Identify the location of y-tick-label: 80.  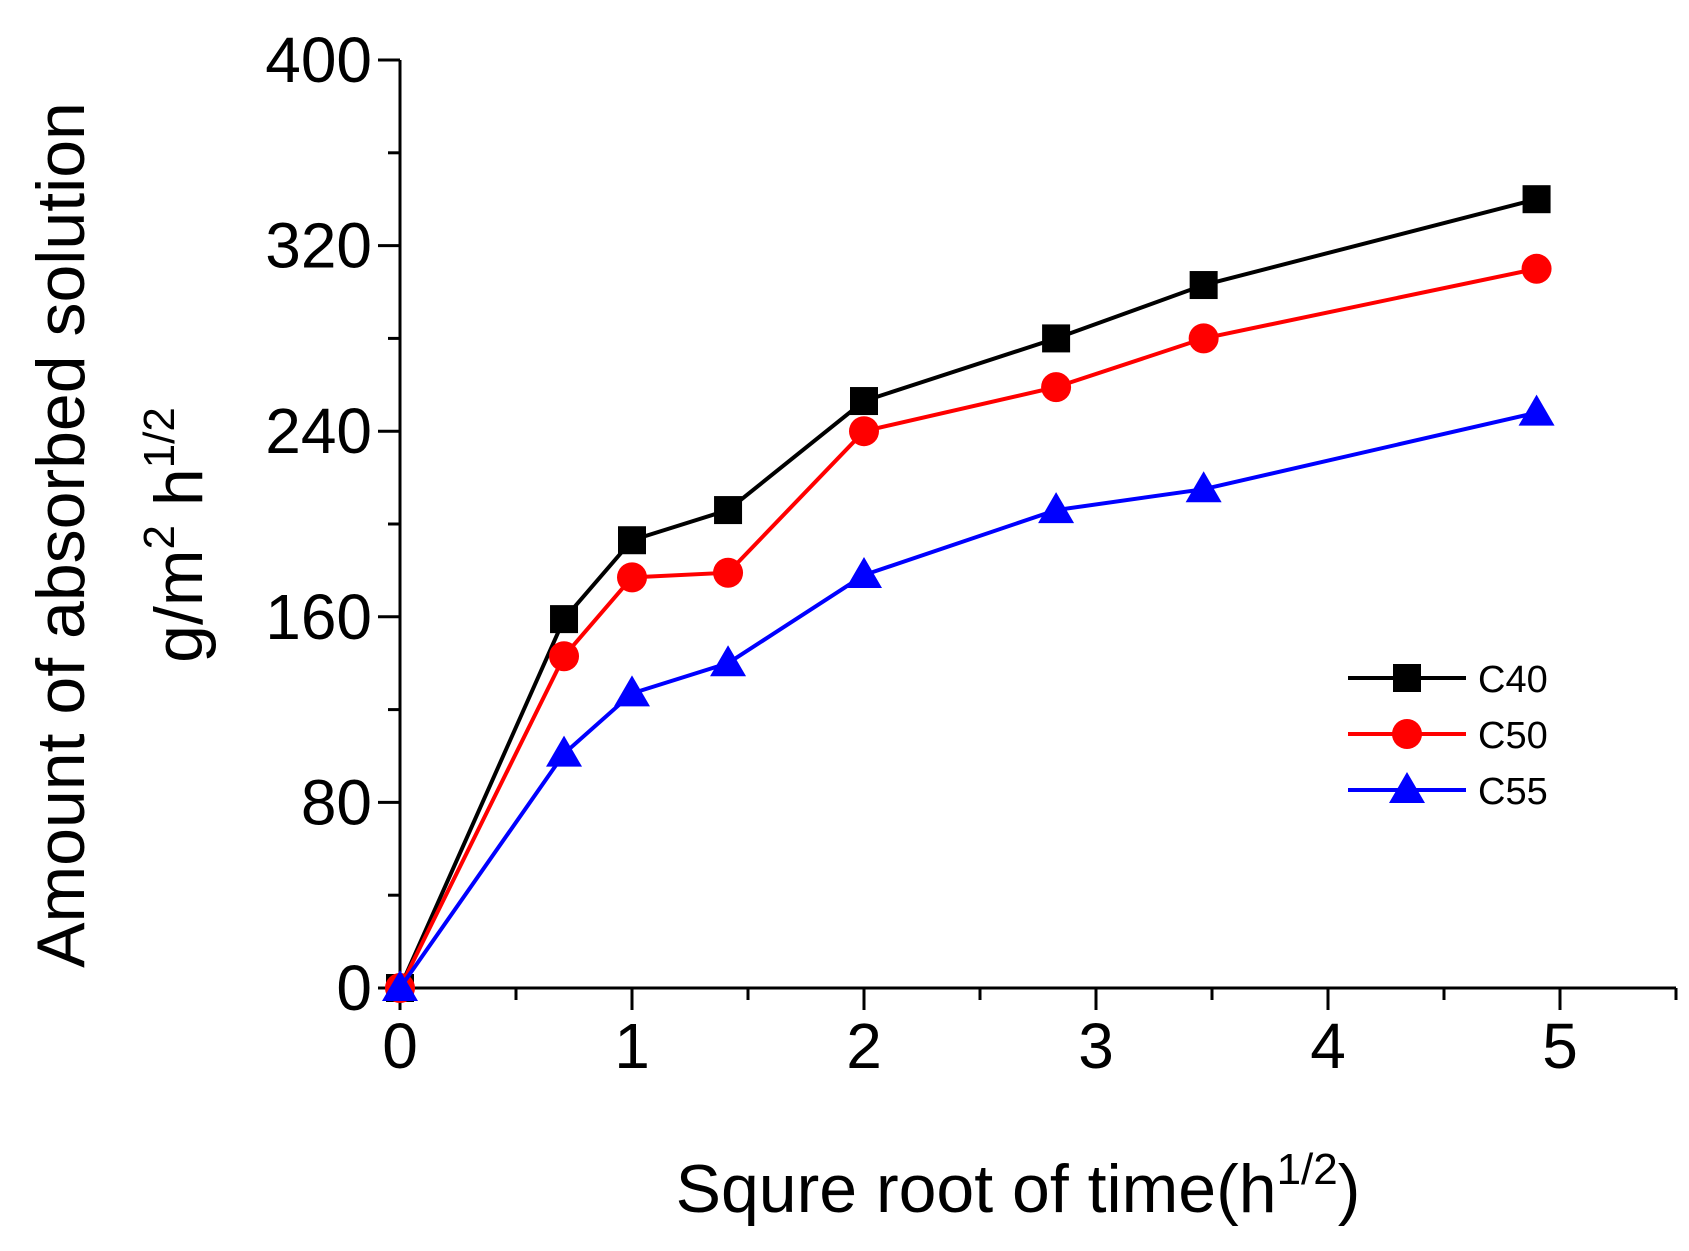
(336, 802).